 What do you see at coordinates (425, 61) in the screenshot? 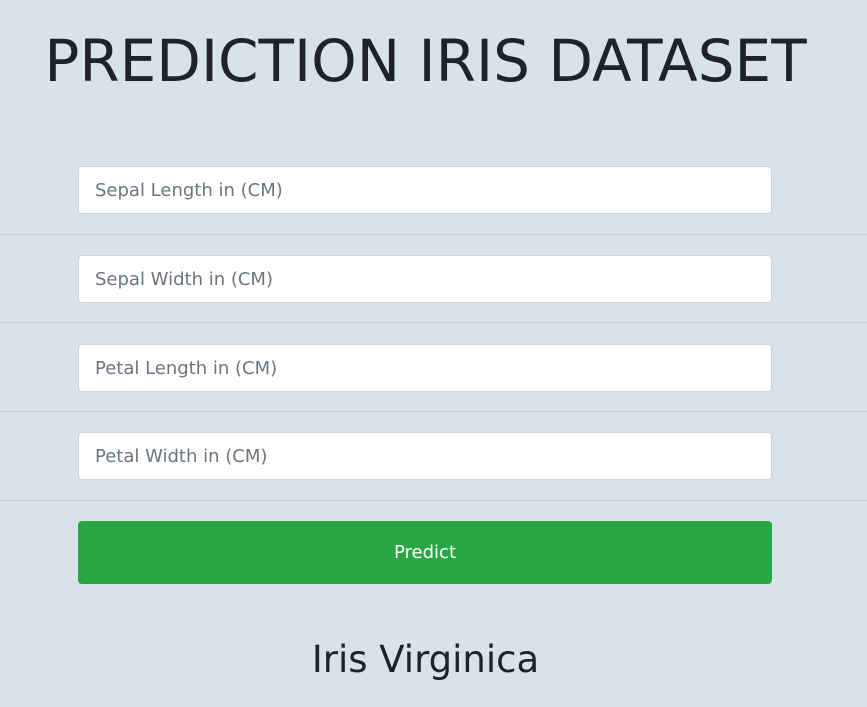
I see `page-title: PREDICTION IRIS DATASET` at bounding box center [425, 61].